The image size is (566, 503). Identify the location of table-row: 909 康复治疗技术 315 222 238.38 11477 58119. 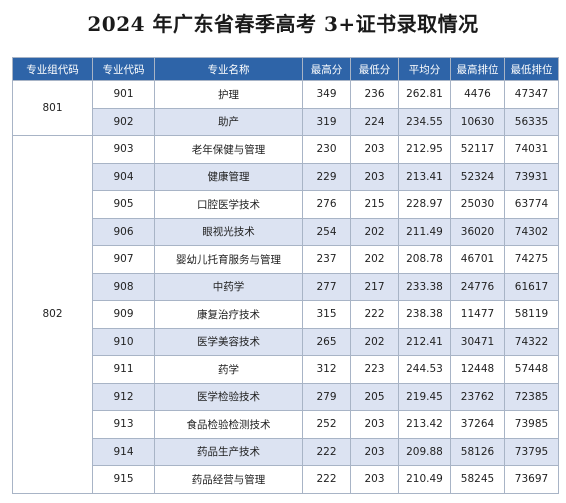
(286, 314).